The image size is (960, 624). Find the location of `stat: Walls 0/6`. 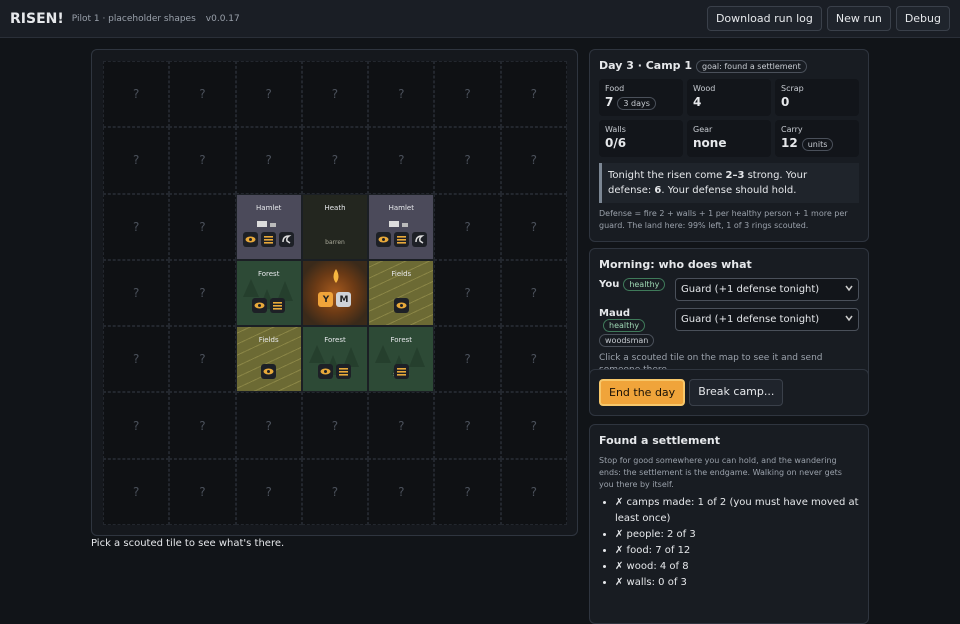

stat: Walls 0/6 is located at coordinates (641, 138).